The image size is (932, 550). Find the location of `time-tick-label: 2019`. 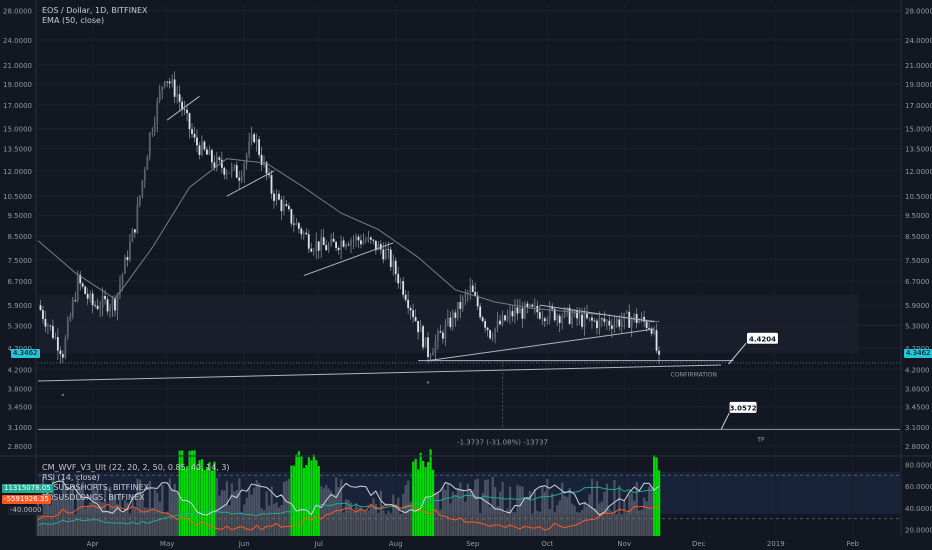

time-tick-label: 2019 is located at coordinates (776, 544).